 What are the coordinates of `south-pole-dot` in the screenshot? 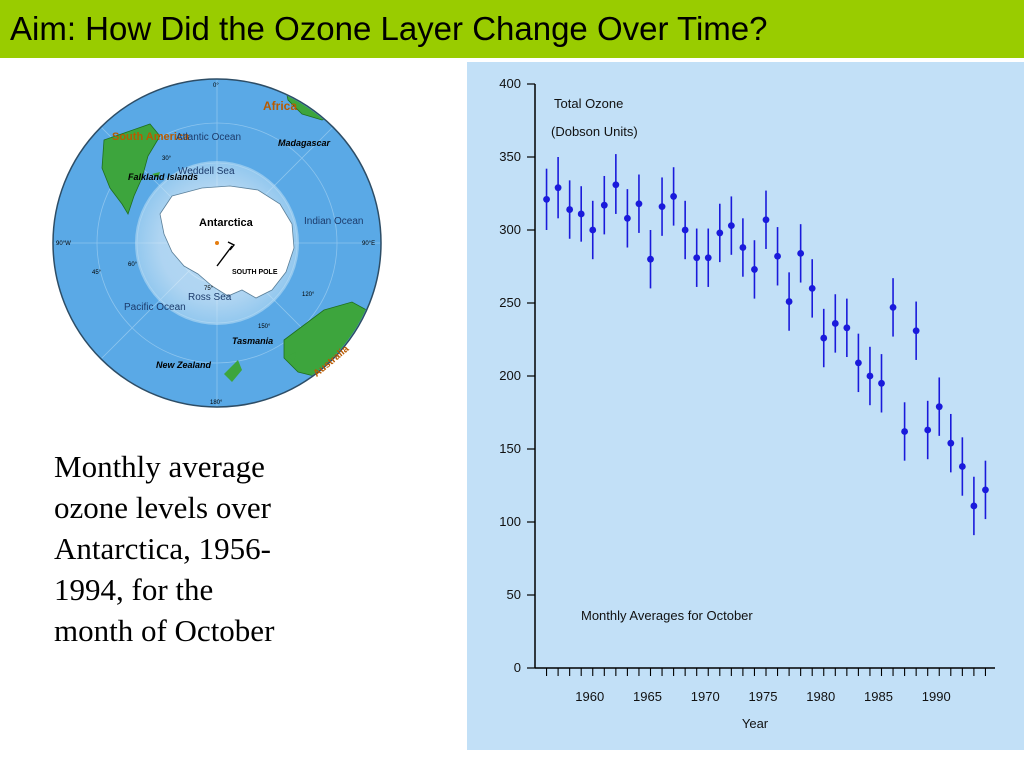 It's located at (217, 243).